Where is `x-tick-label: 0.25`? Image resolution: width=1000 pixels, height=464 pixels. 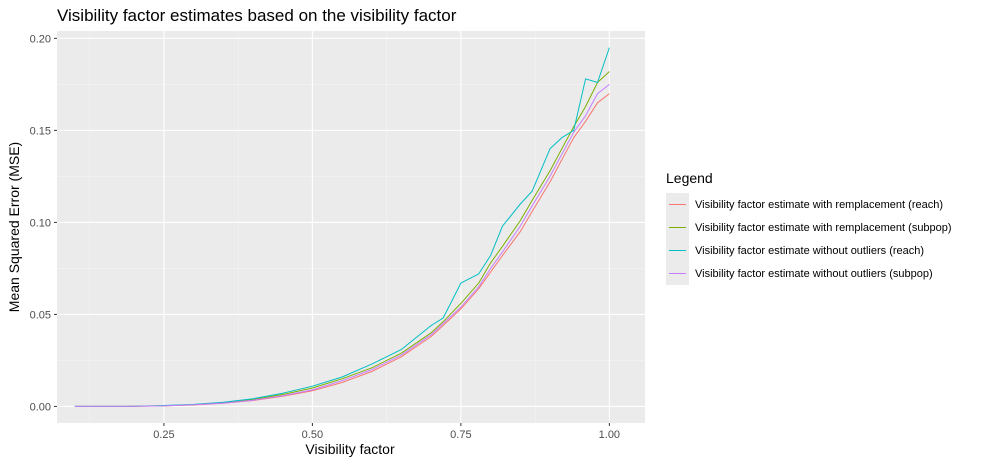 x-tick-label: 0.25 is located at coordinates (163, 435).